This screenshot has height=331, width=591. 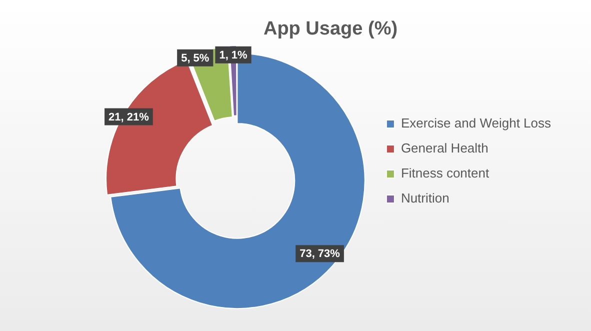 What do you see at coordinates (330, 29) in the screenshot?
I see `chart-title: App Usage (%)` at bounding box center [330, 29].